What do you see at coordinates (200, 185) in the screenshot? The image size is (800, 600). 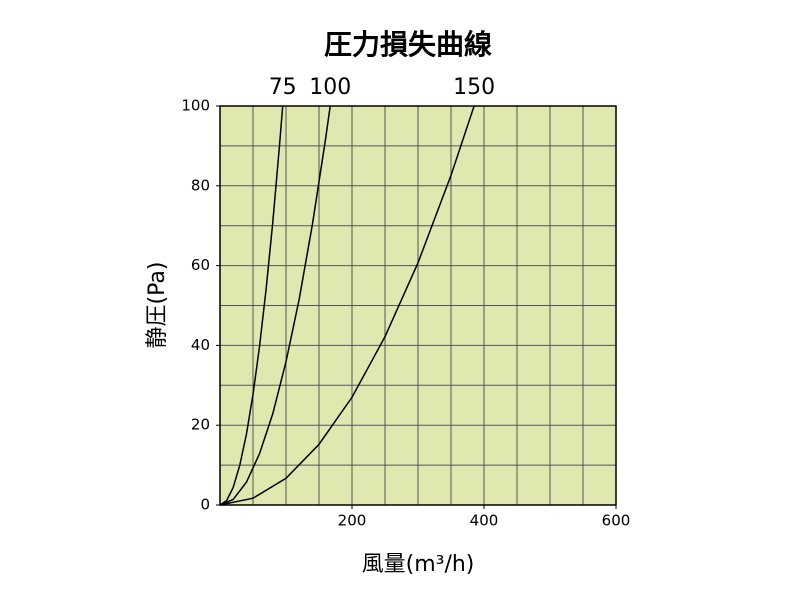 I see `y-tick-label: 80` at bounding box center [200, 185].